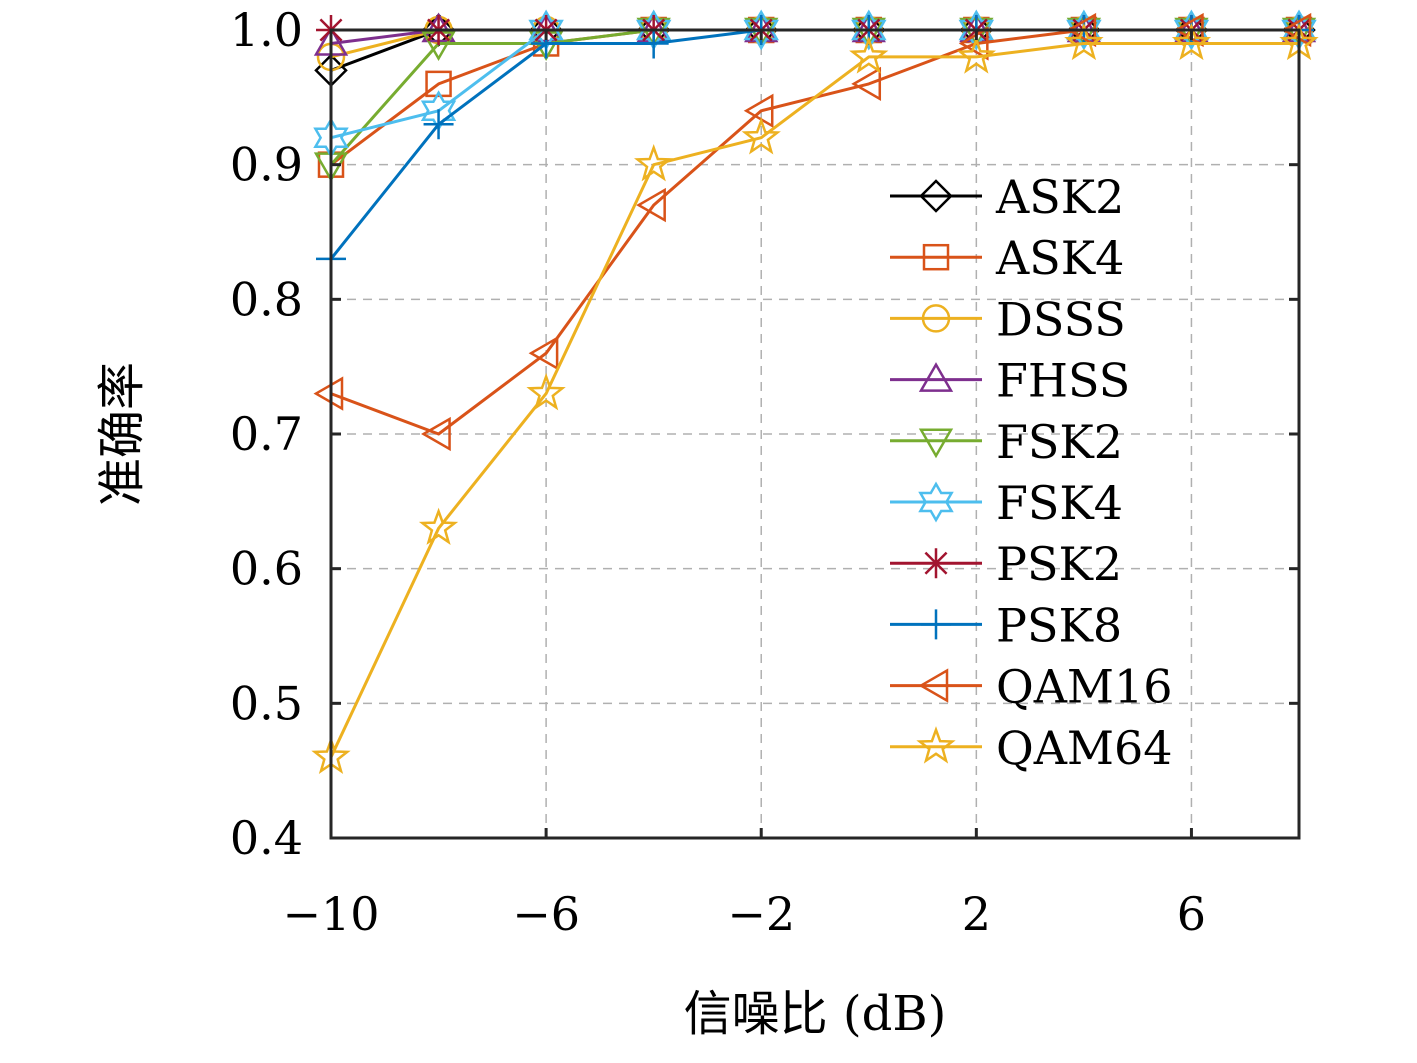 The width and height of the screenshot is (1417, 1063). I want to click on legend-label: ASK4, so click(1059, 258).